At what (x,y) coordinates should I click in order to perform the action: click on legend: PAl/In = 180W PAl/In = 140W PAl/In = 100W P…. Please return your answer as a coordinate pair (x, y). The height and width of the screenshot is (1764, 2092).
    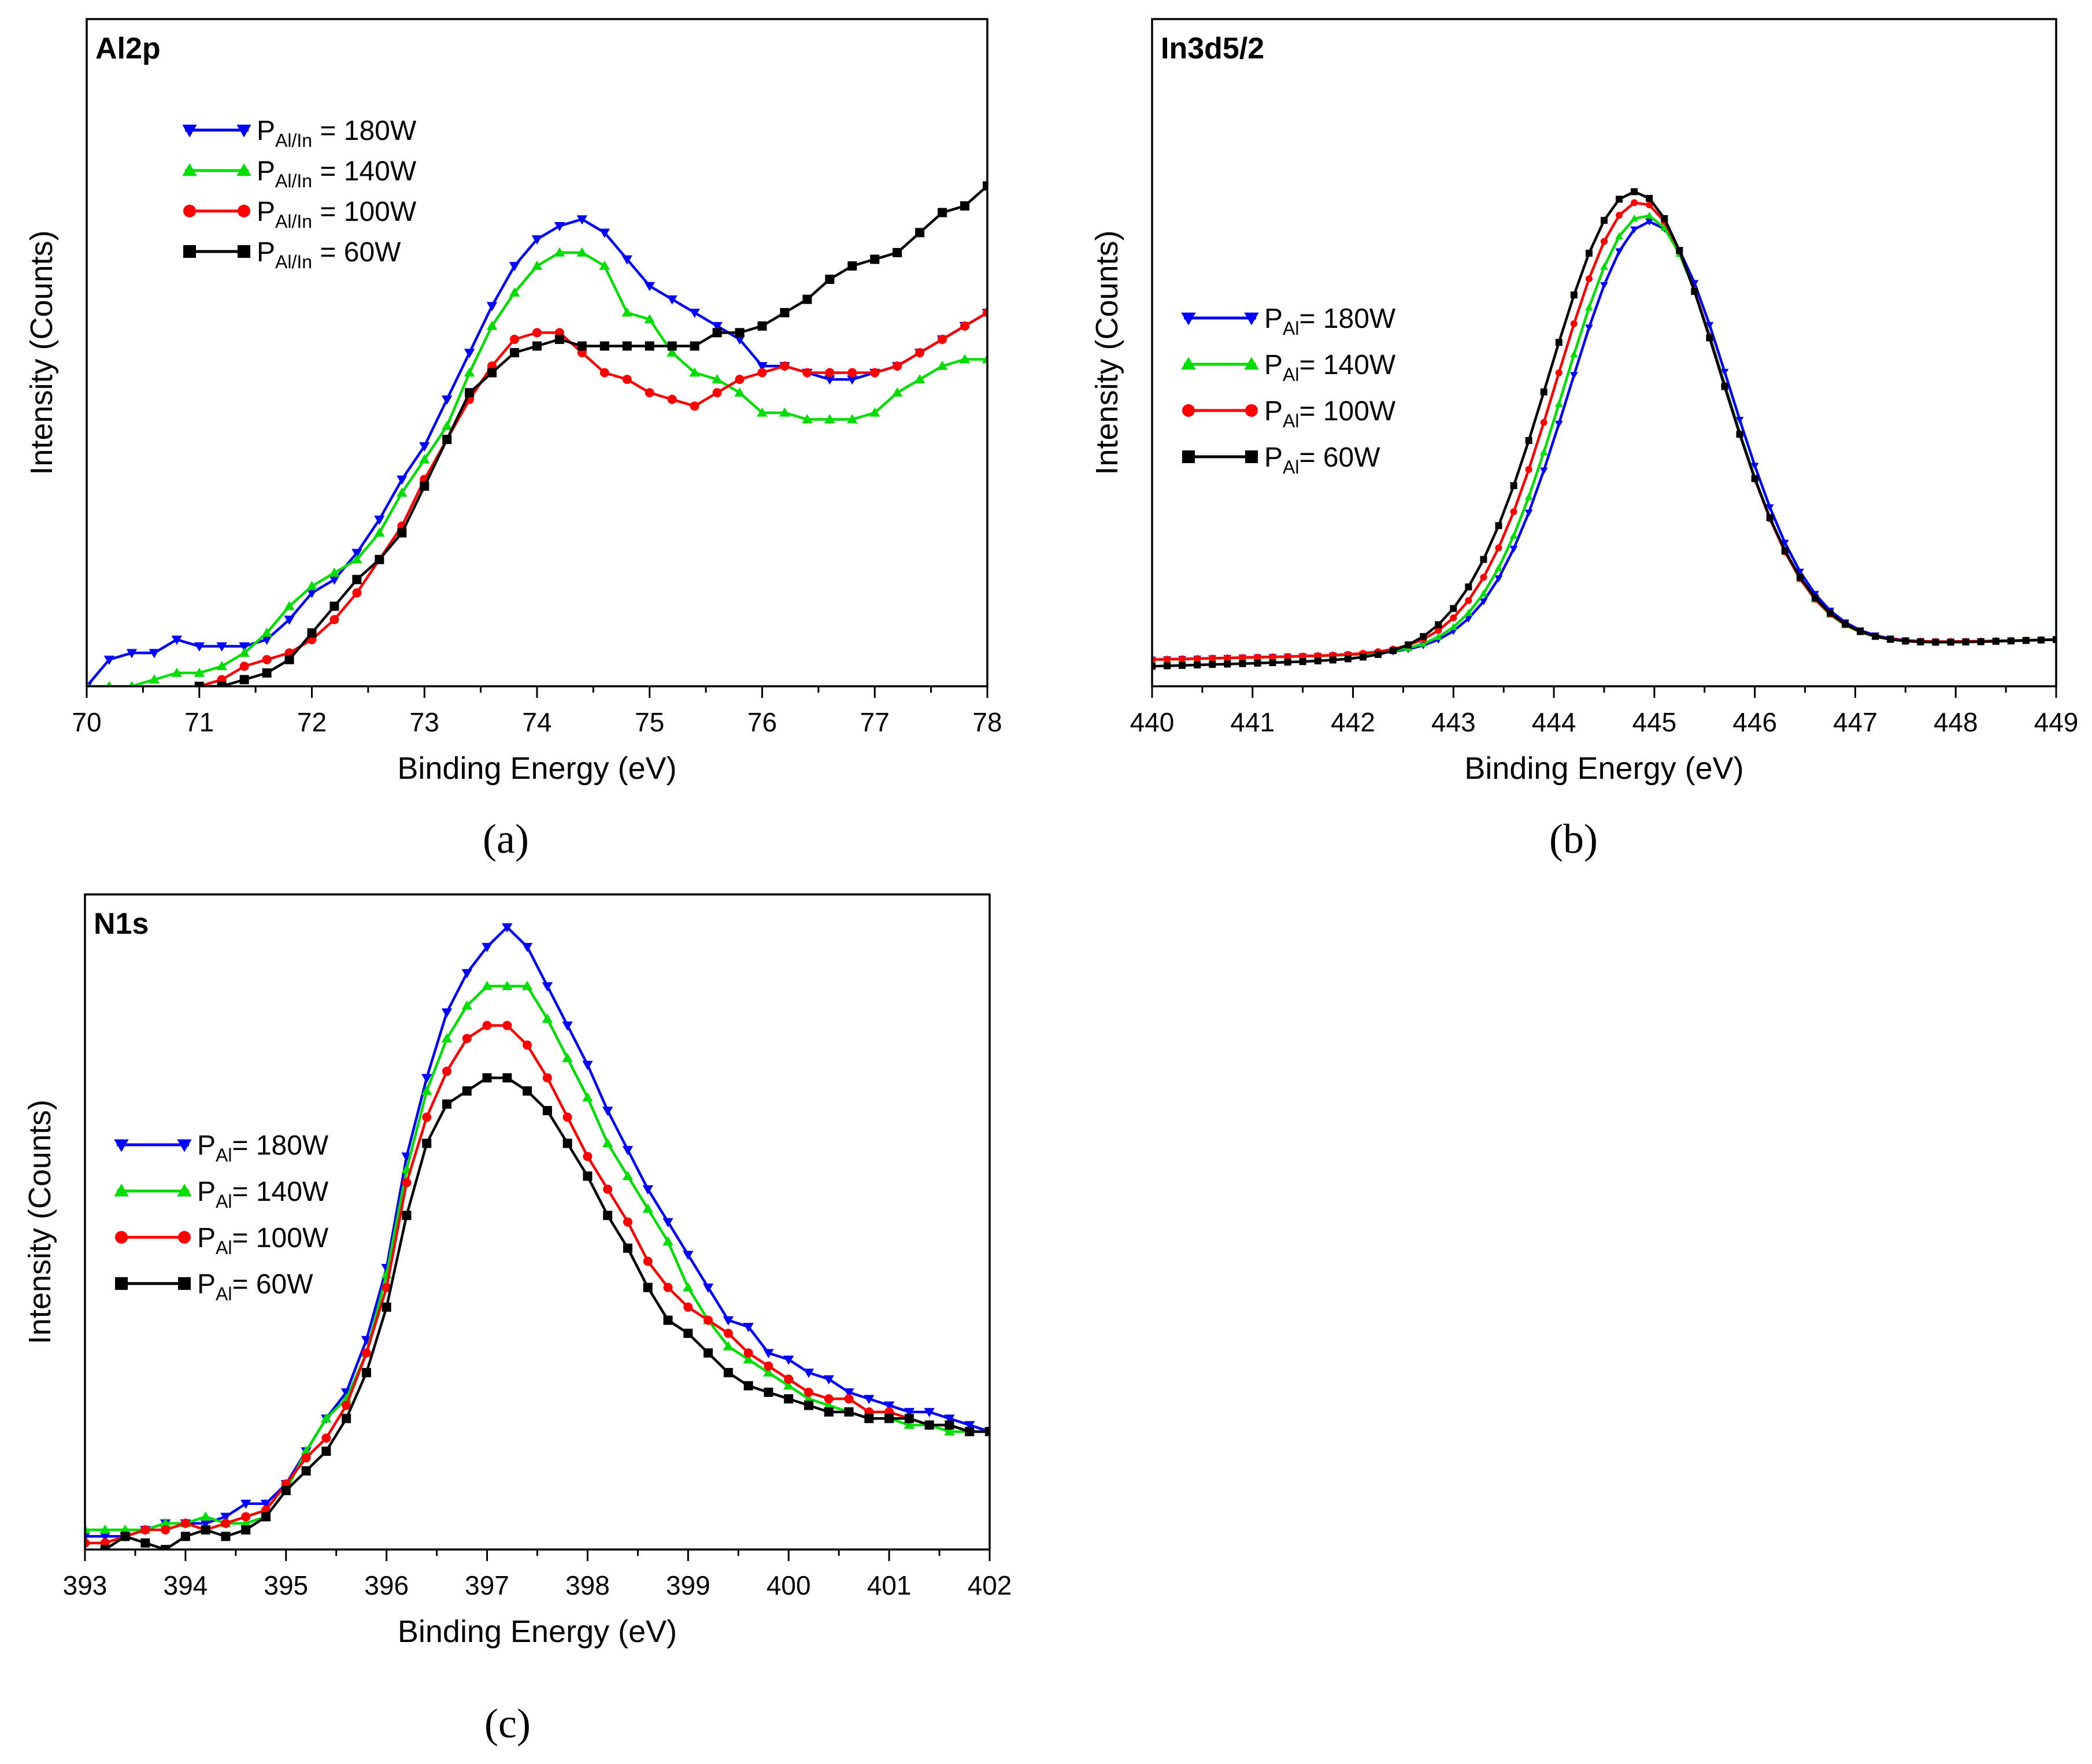
    Looking at the image, I should click on (299, 194).